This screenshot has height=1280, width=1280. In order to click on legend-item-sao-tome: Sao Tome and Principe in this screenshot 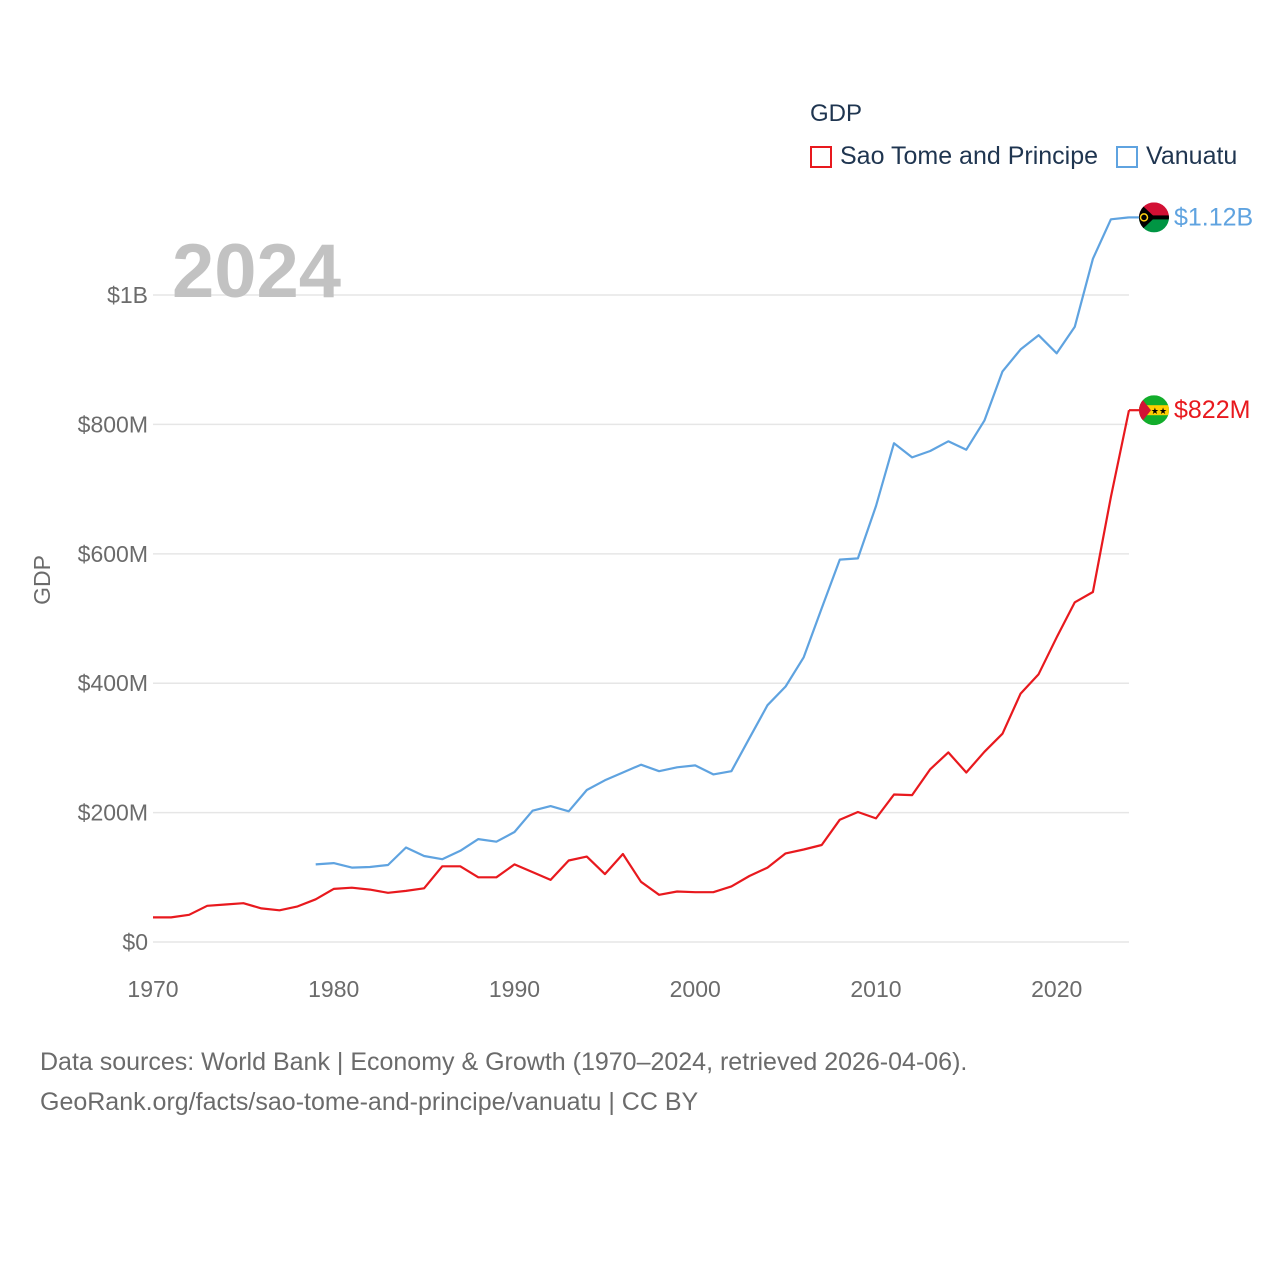, I will do `click(954, 156)`.